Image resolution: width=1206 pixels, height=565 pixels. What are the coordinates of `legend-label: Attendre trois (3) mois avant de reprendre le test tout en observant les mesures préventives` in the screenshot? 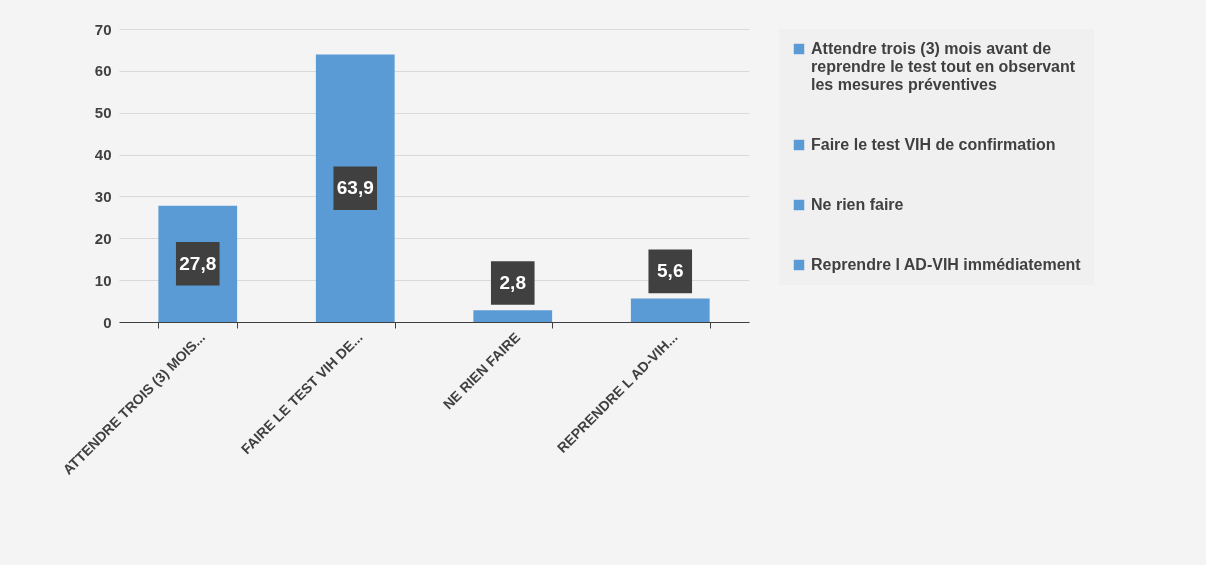 It's located at (943, 66).